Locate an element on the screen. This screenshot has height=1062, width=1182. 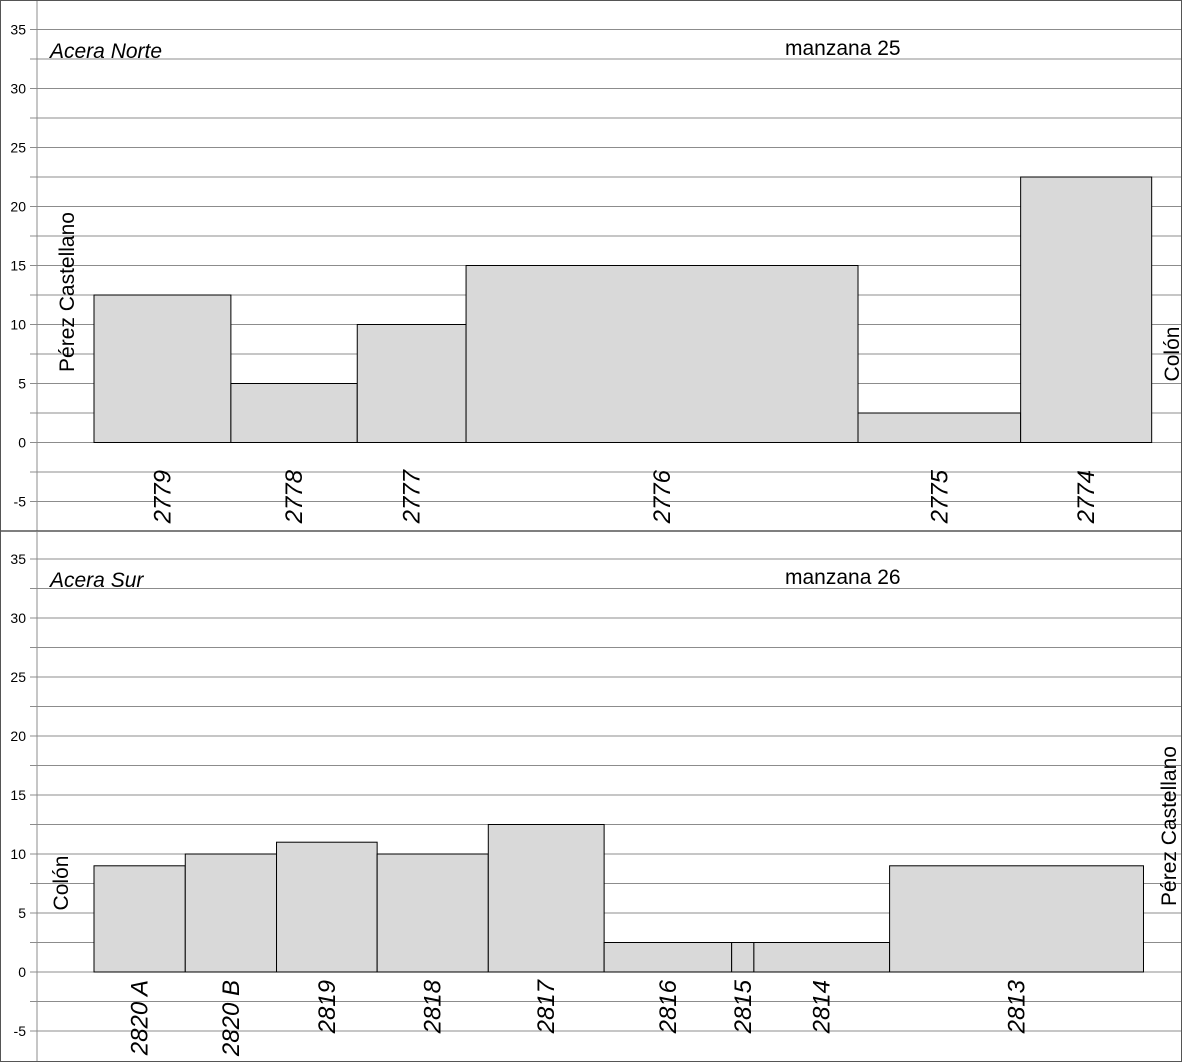
left-street-label: Pérez Castellano is located at coordinates (67, 292).